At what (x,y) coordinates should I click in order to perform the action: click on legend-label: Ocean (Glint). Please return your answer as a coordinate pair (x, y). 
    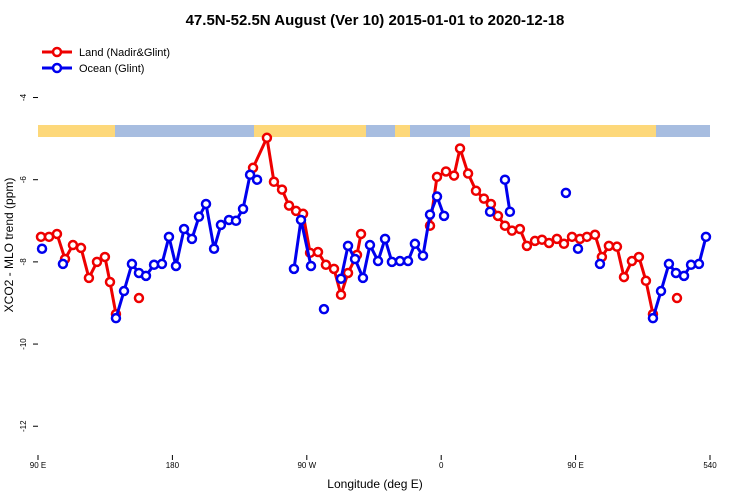
    Looking at the image, I should click on (111, 69).